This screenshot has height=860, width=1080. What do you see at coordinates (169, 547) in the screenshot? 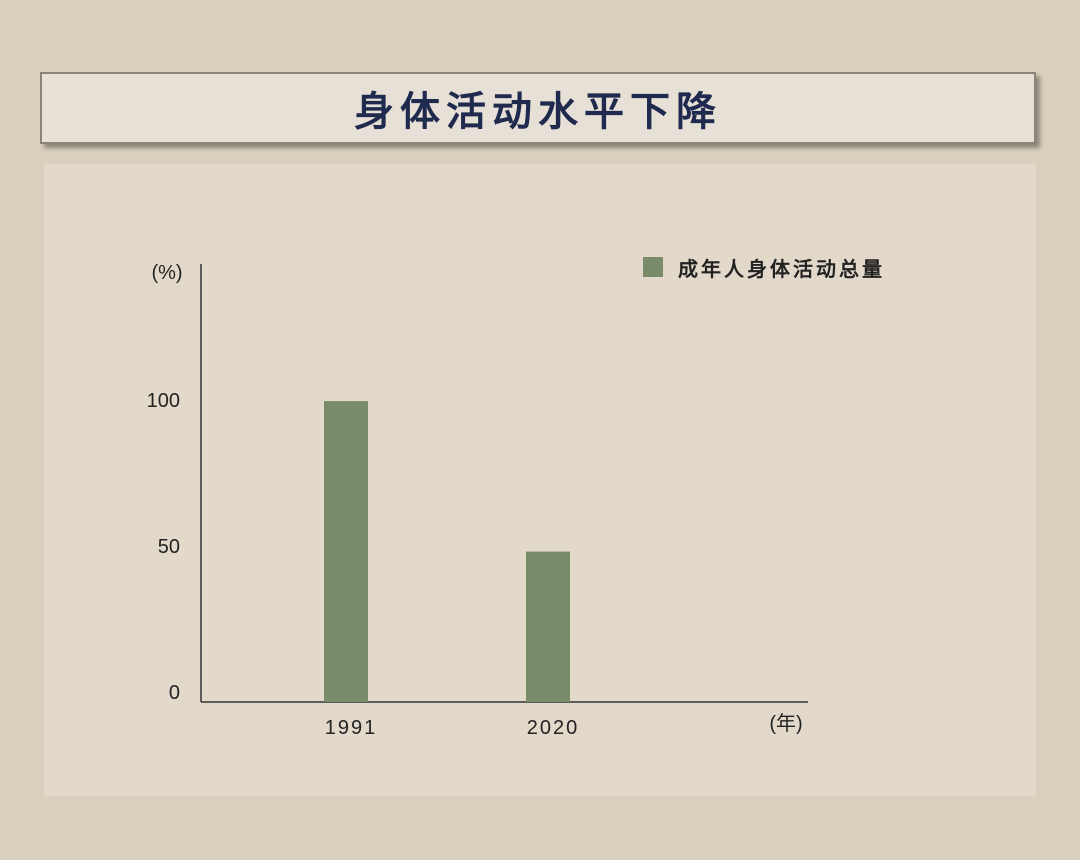
I see `y-tick-label: 50` at bounding box center [169, 547].